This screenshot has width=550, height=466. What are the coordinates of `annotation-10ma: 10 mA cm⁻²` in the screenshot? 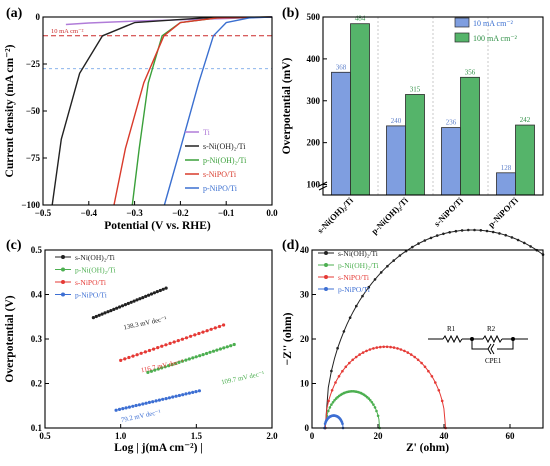 It's located at (67, 31).